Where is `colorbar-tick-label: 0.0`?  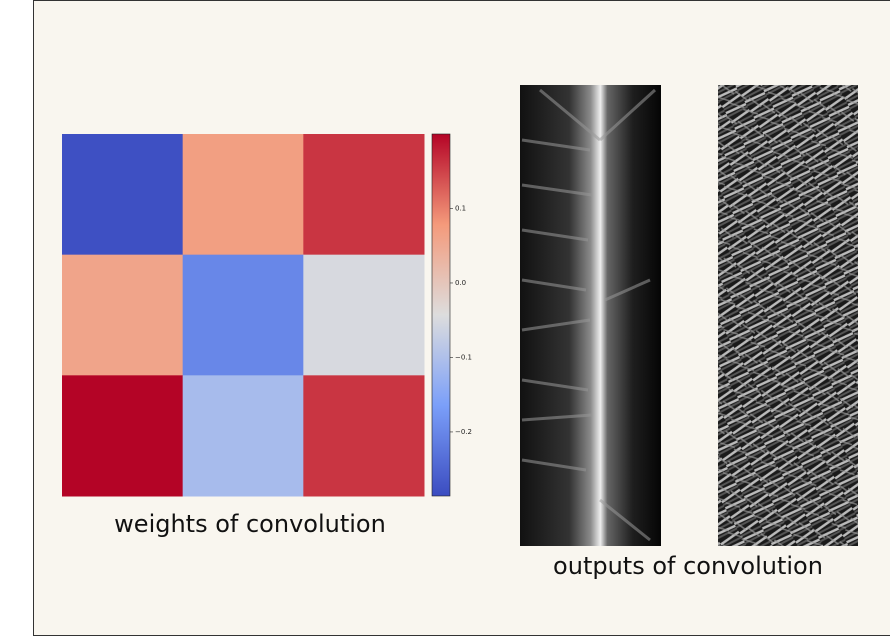 colorbar-tick-label: 0.0 is located at coordinates (460, 283).